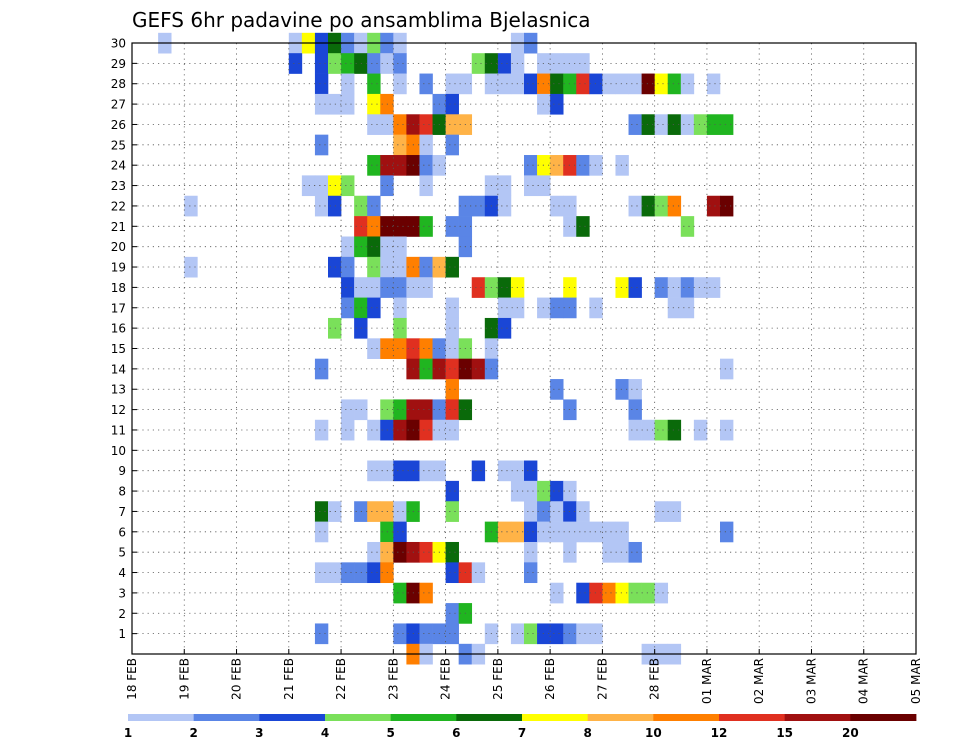 The height and width of the screenshot is (742, 960). I want to click on y-tick-label: 24, so click(118, 166).